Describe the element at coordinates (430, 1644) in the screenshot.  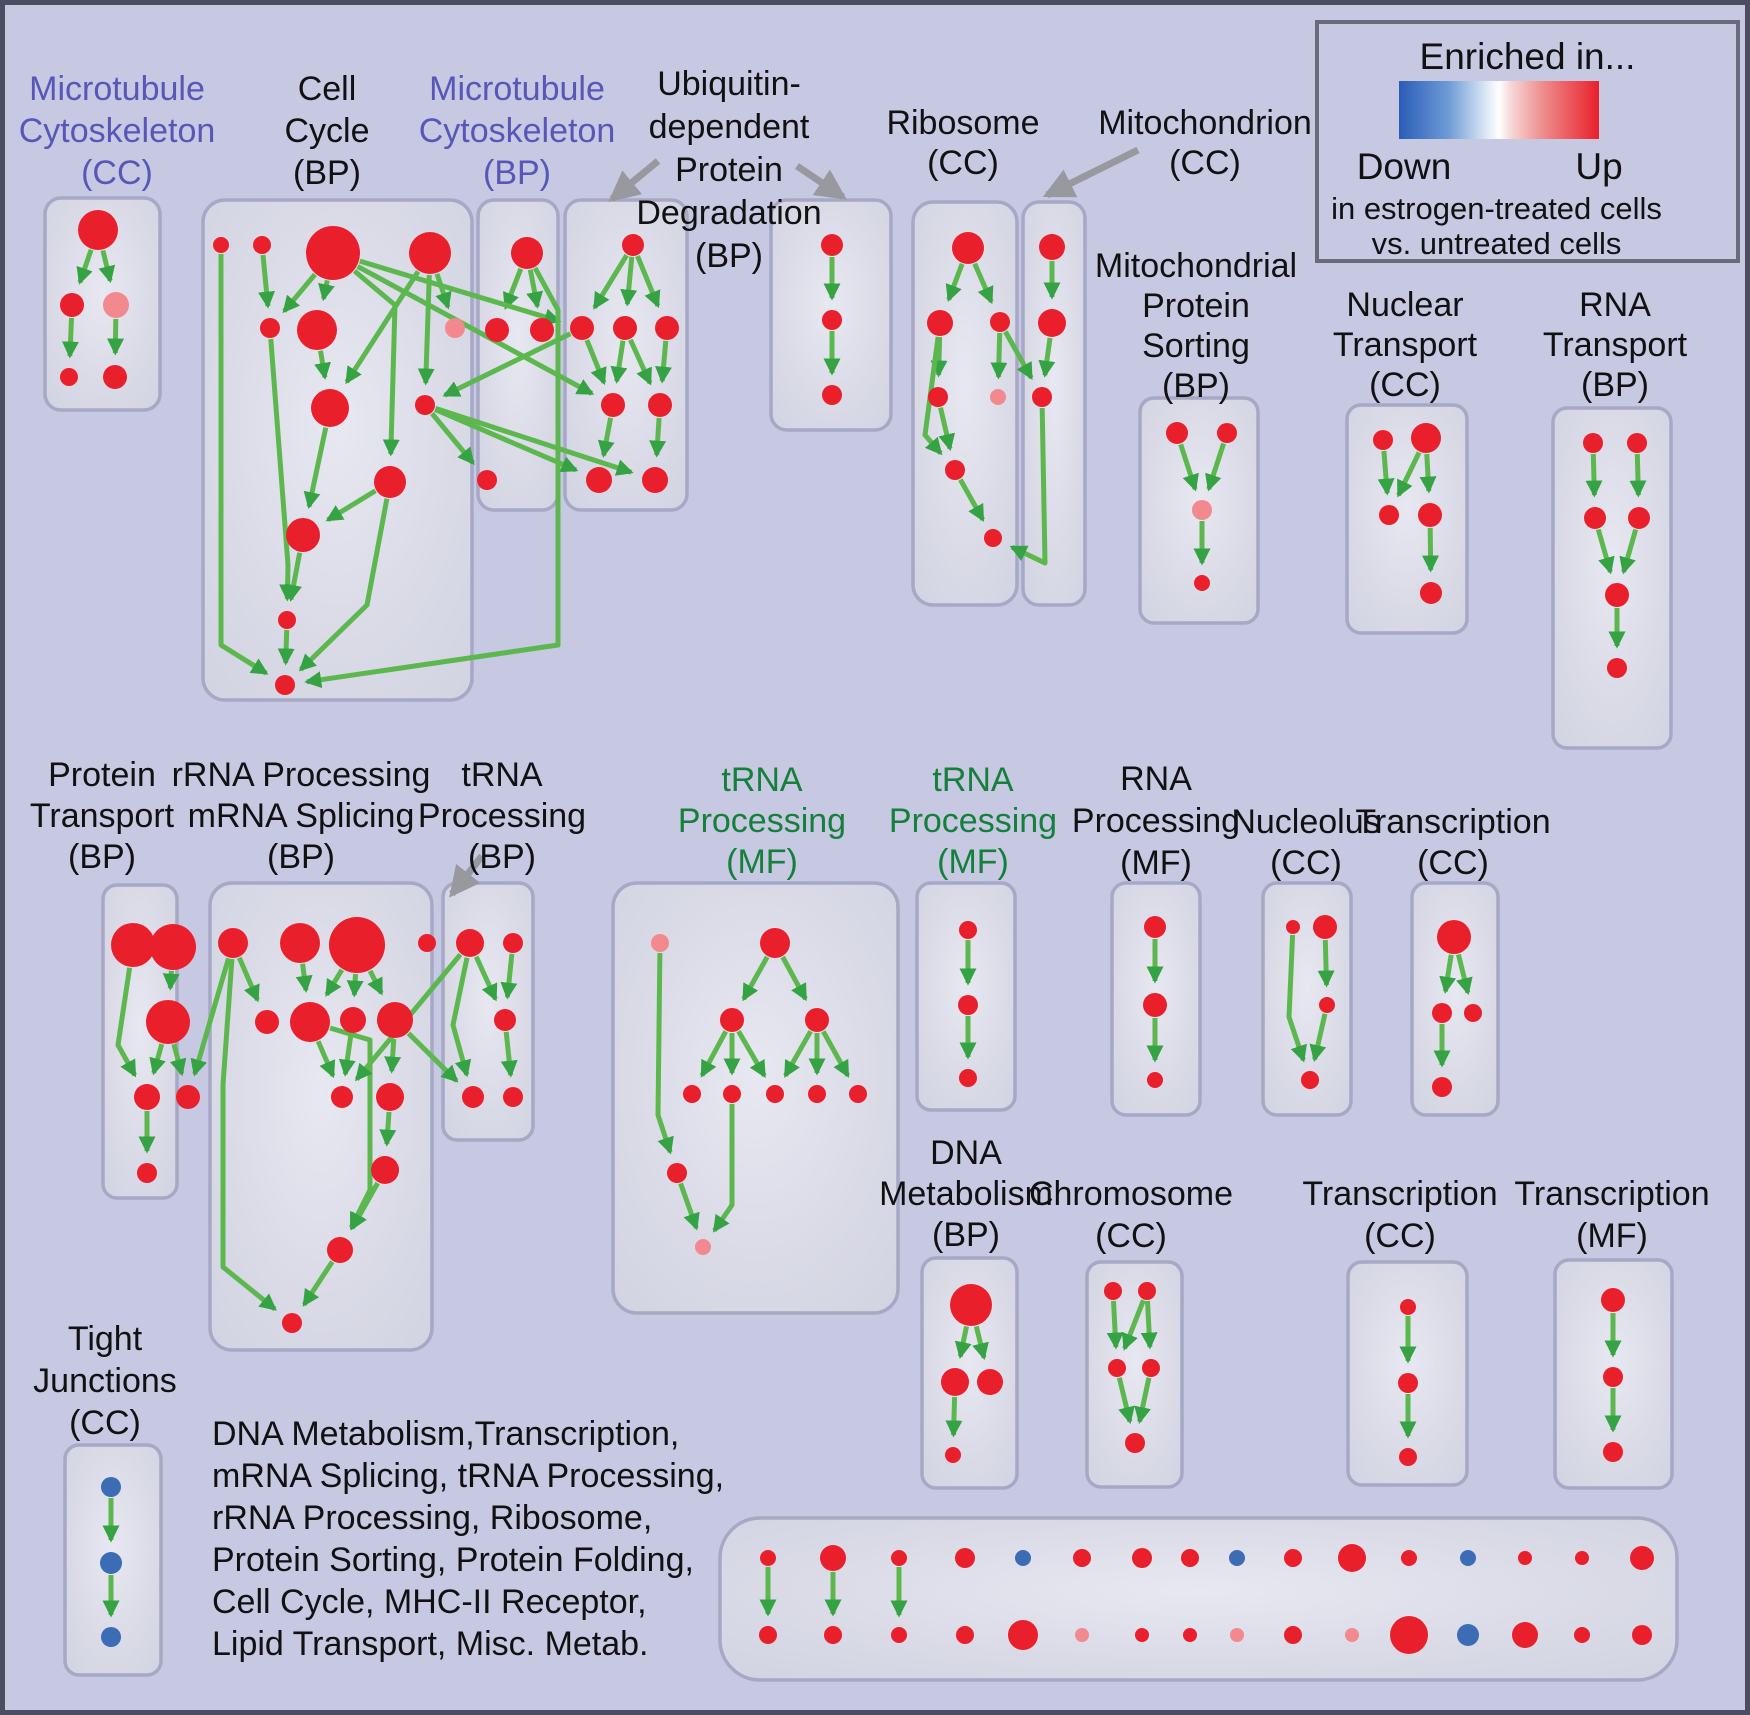
I see `misc-category-line: Lipid Transport, Misc. Metab.` at that location.